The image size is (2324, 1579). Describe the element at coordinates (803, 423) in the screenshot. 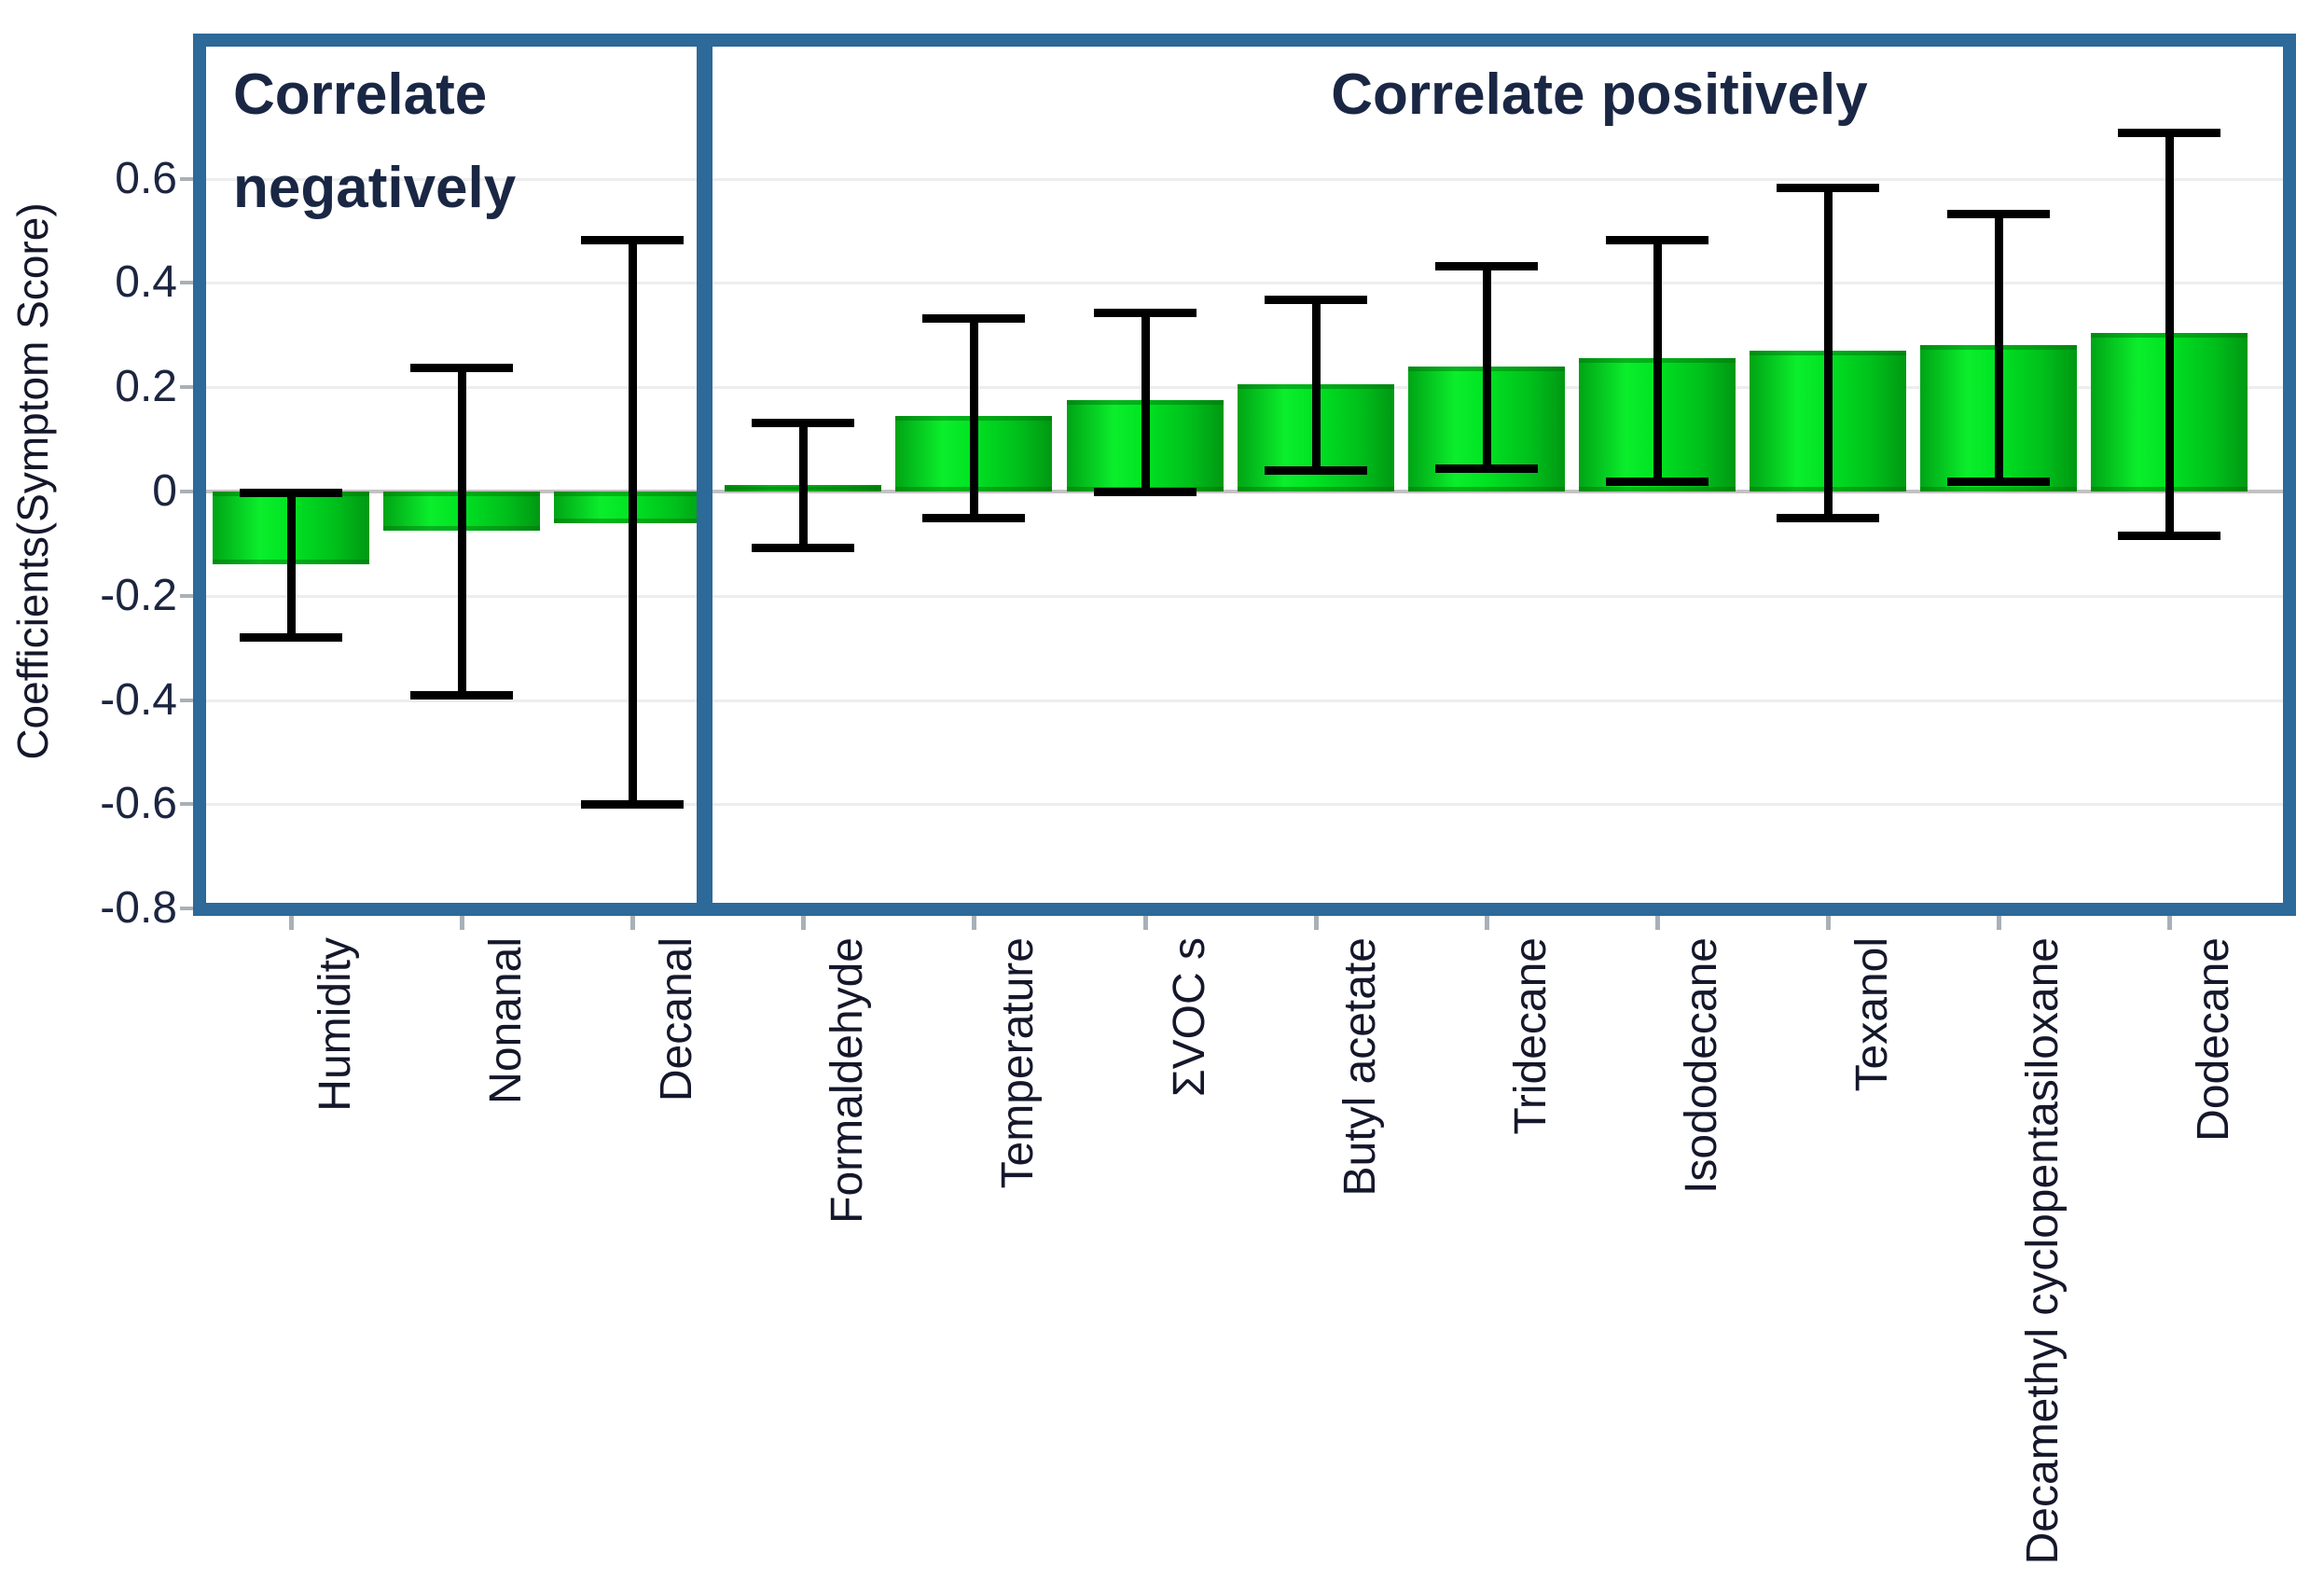

I see `error-cap-upper-formaldehyde` at that location.